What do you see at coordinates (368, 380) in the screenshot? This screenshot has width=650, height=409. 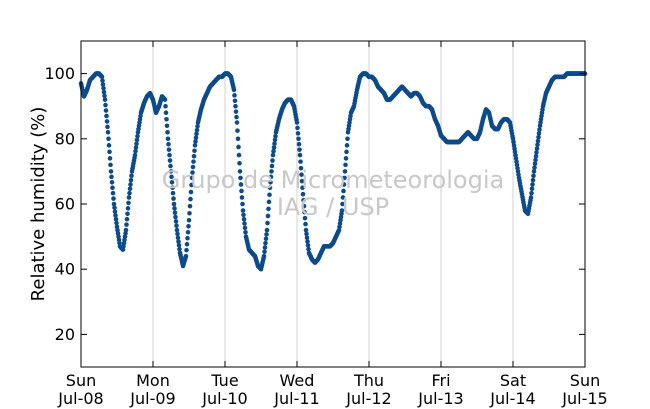 I see `x-tick-day: Thu` at bounding box center [368, 380].